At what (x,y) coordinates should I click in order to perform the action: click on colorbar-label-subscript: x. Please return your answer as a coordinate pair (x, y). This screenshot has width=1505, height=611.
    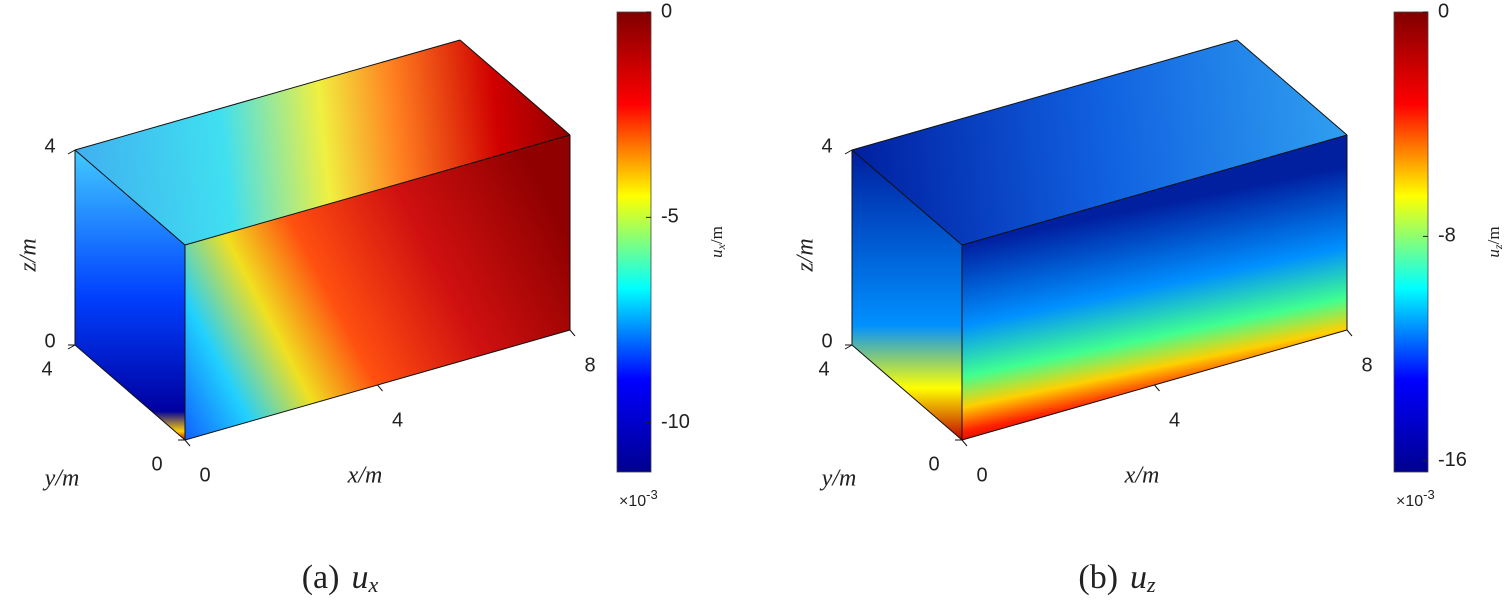
    Looking at the image, I should click on (721, 246).